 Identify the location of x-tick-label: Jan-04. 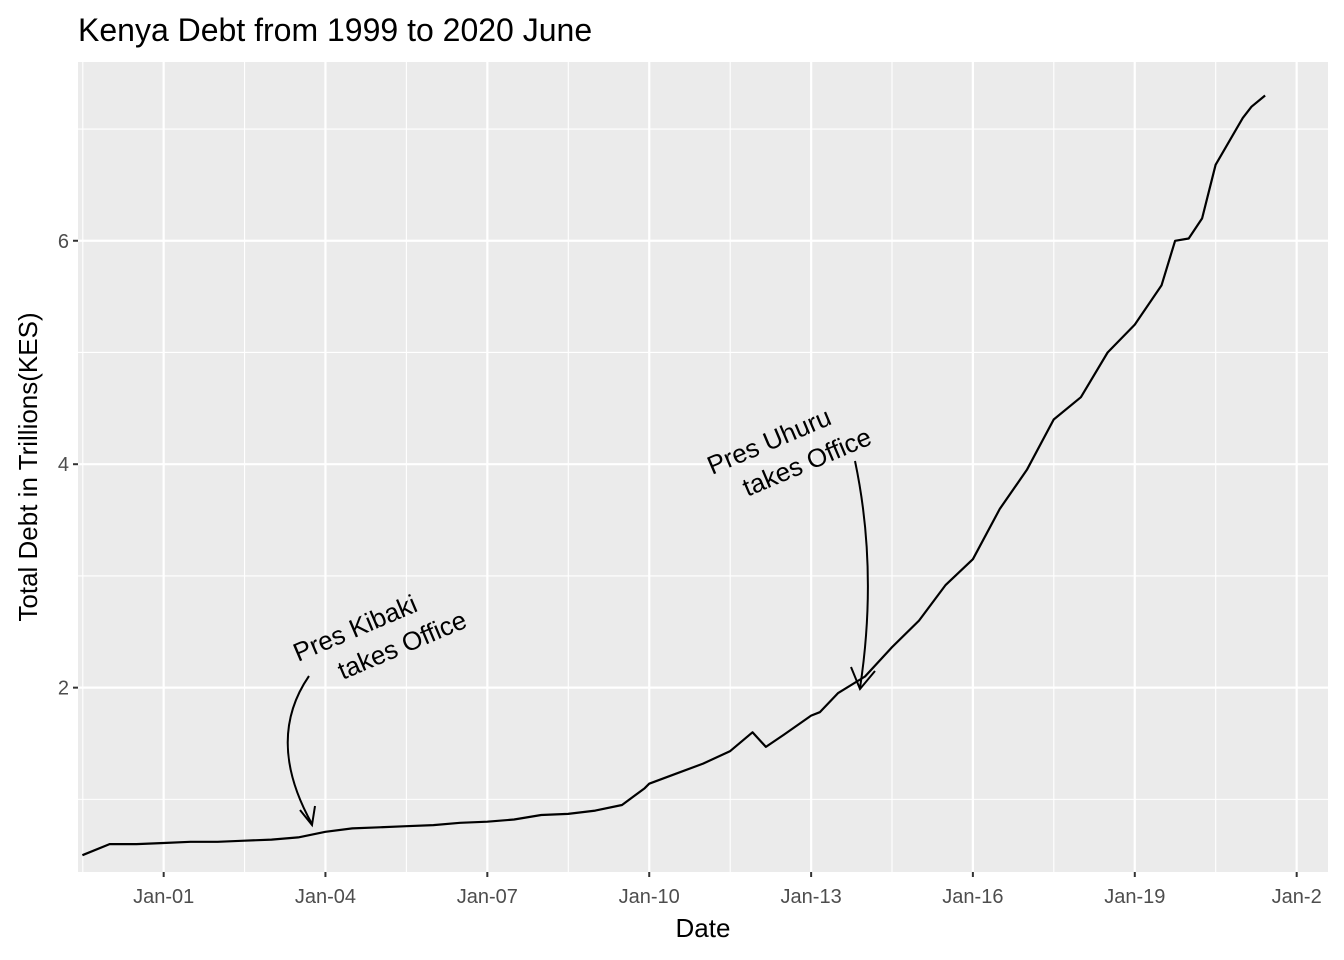
(325, 897).